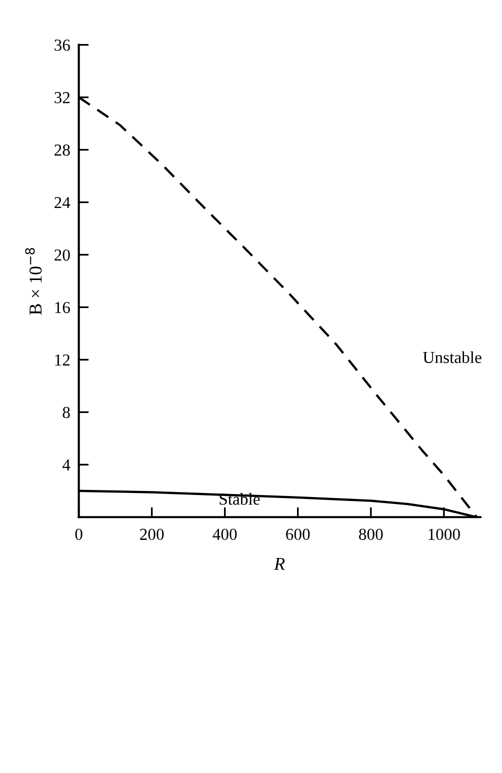 This screenshot has height=773, width=502. I want to click on y-tick-label: 24, so click(62, 202).